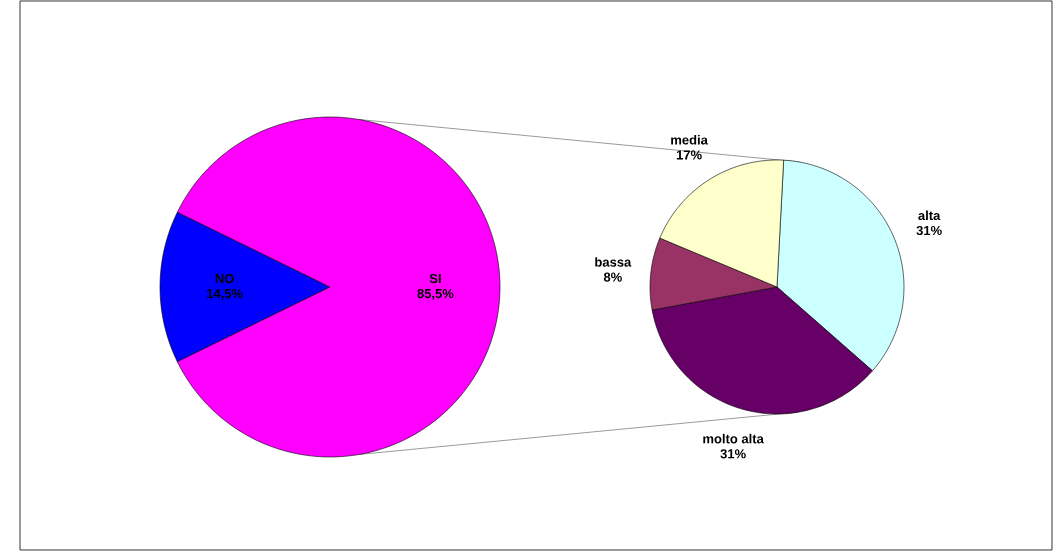 The height and width of the screenshot is (551, 1053). Describe the element at coordinates (689, 139) in the screenshot. I see `slice-label: media` at that location.